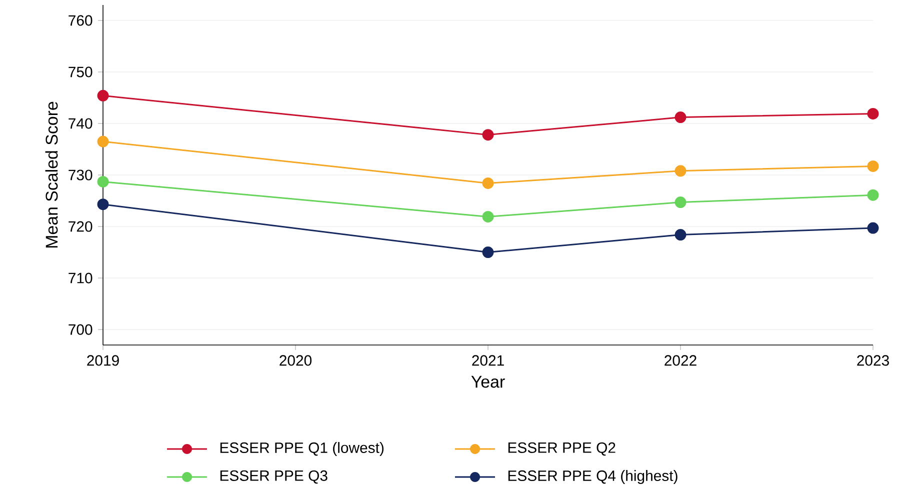 This screenshot has height=492, width=902. I want to click on x-tick-label: 2020, so click(296, 360).